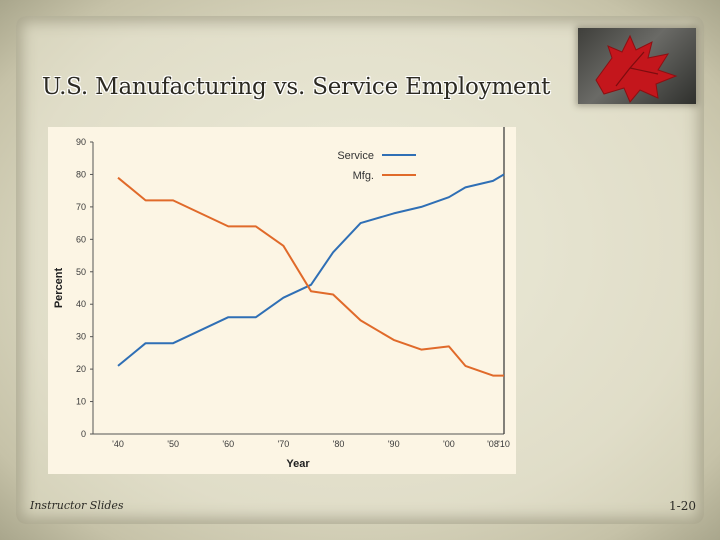 This screenshot has width=720, height=540. I want to click on y-axis-ticks: 0 10 20 30 40 50 60 70 80 90, so click(84, 288).